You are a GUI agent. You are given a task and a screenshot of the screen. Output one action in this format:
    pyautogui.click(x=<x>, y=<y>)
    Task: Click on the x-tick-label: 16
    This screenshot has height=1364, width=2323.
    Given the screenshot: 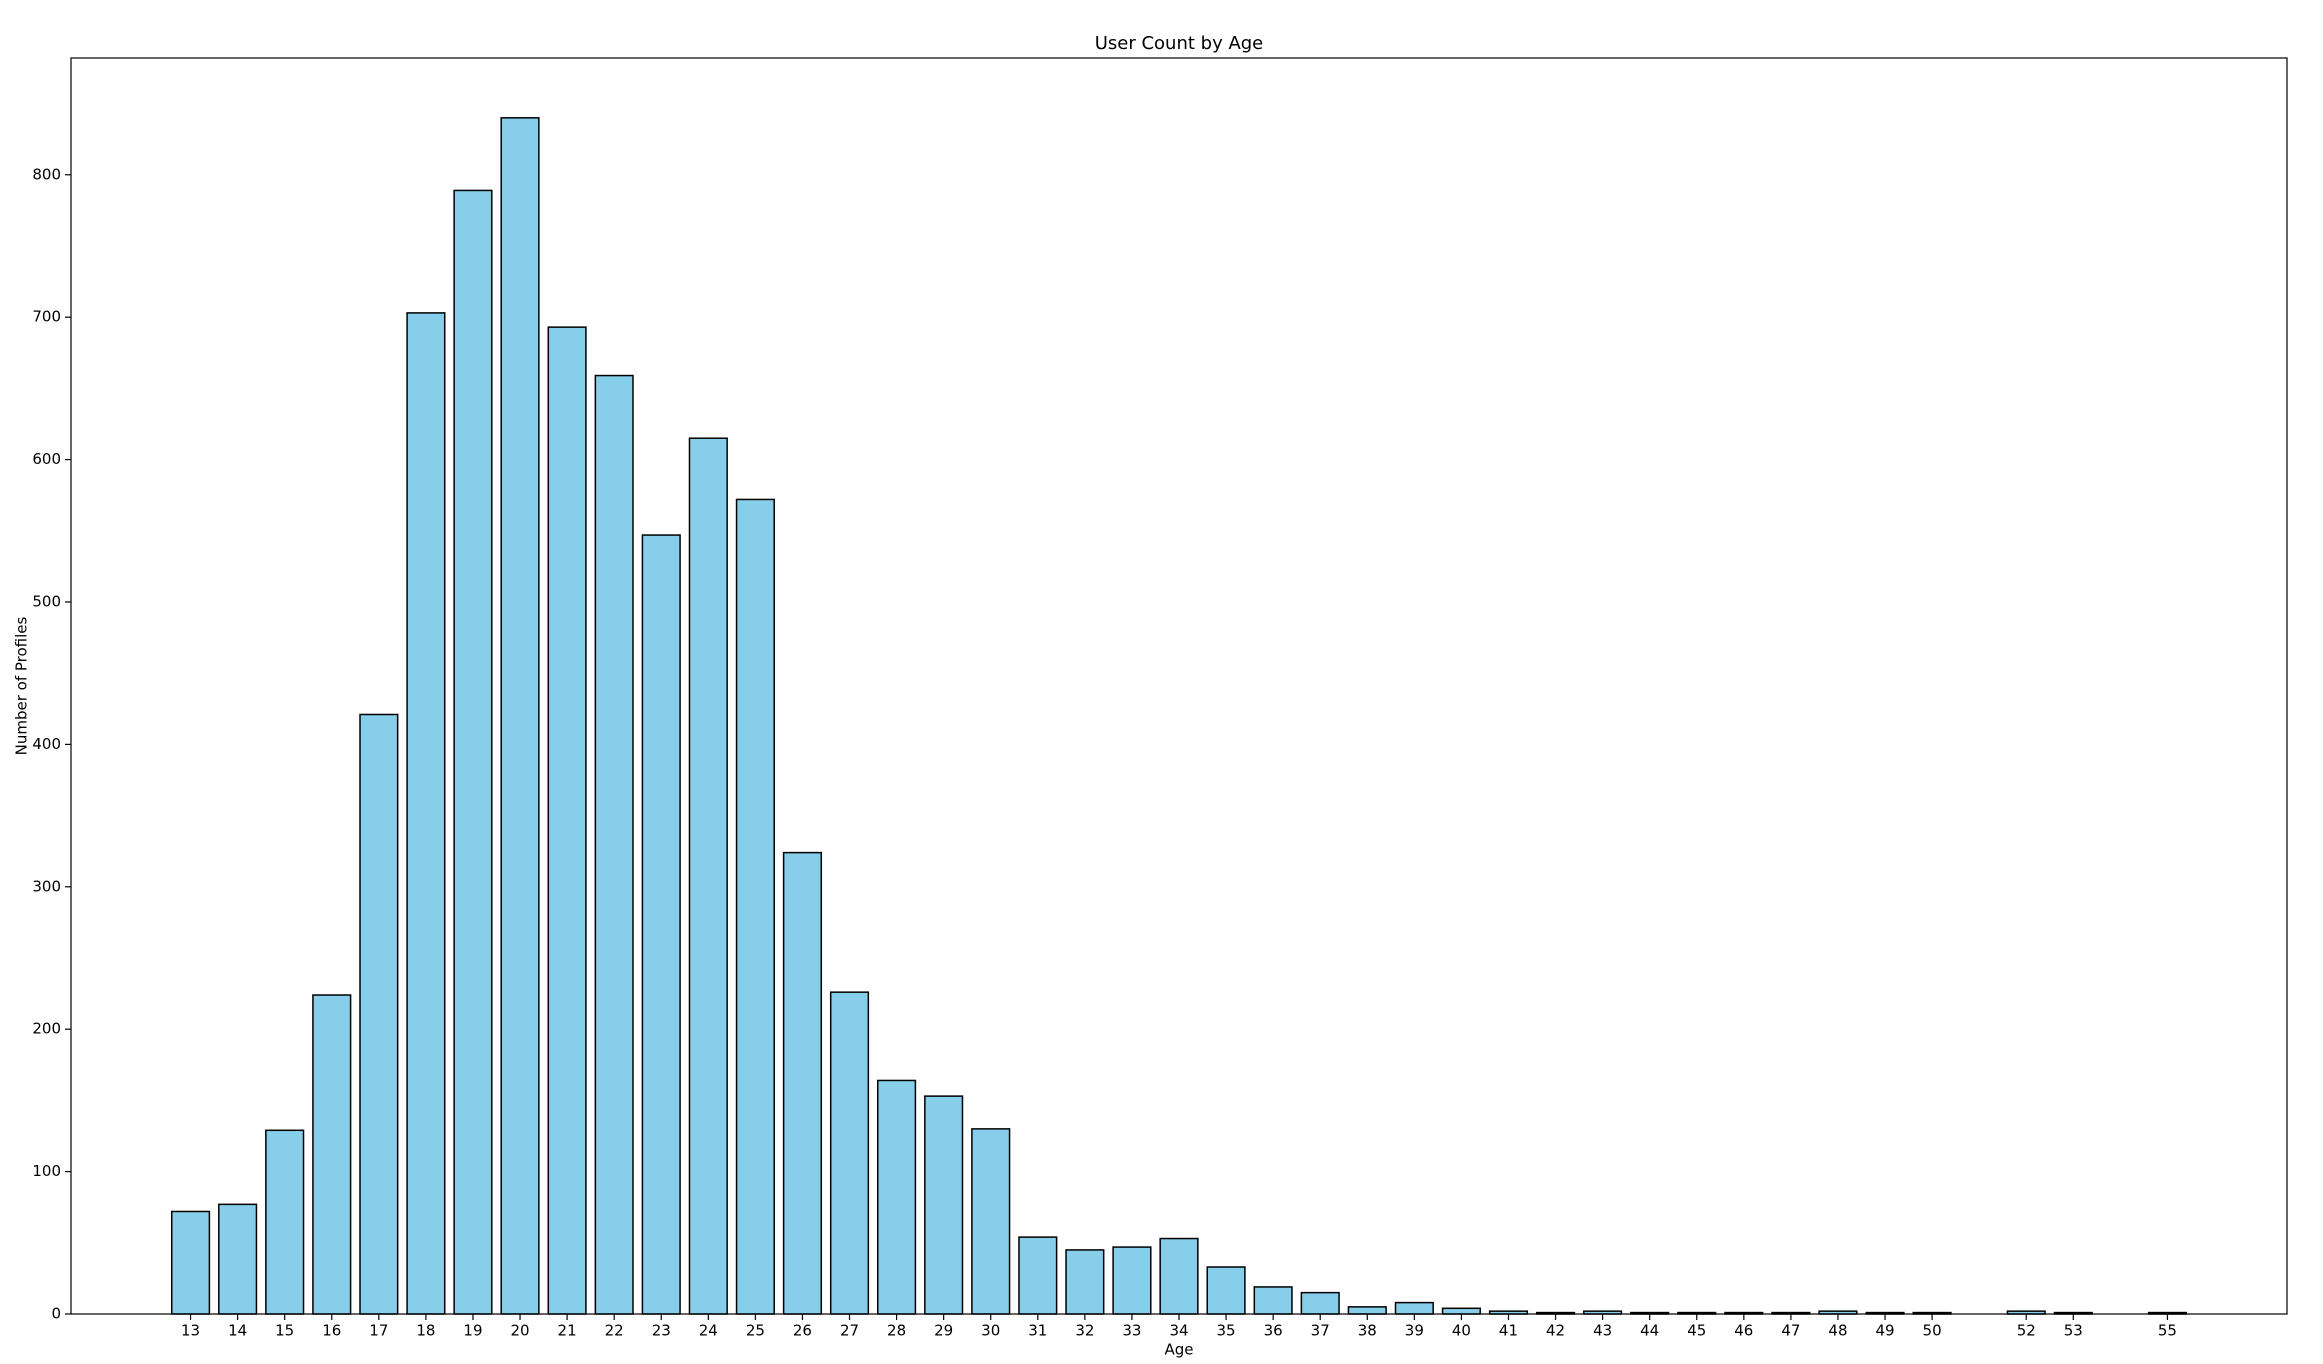 What is the action you would take?
    pyautogui.click(x=331, y=1331)
    